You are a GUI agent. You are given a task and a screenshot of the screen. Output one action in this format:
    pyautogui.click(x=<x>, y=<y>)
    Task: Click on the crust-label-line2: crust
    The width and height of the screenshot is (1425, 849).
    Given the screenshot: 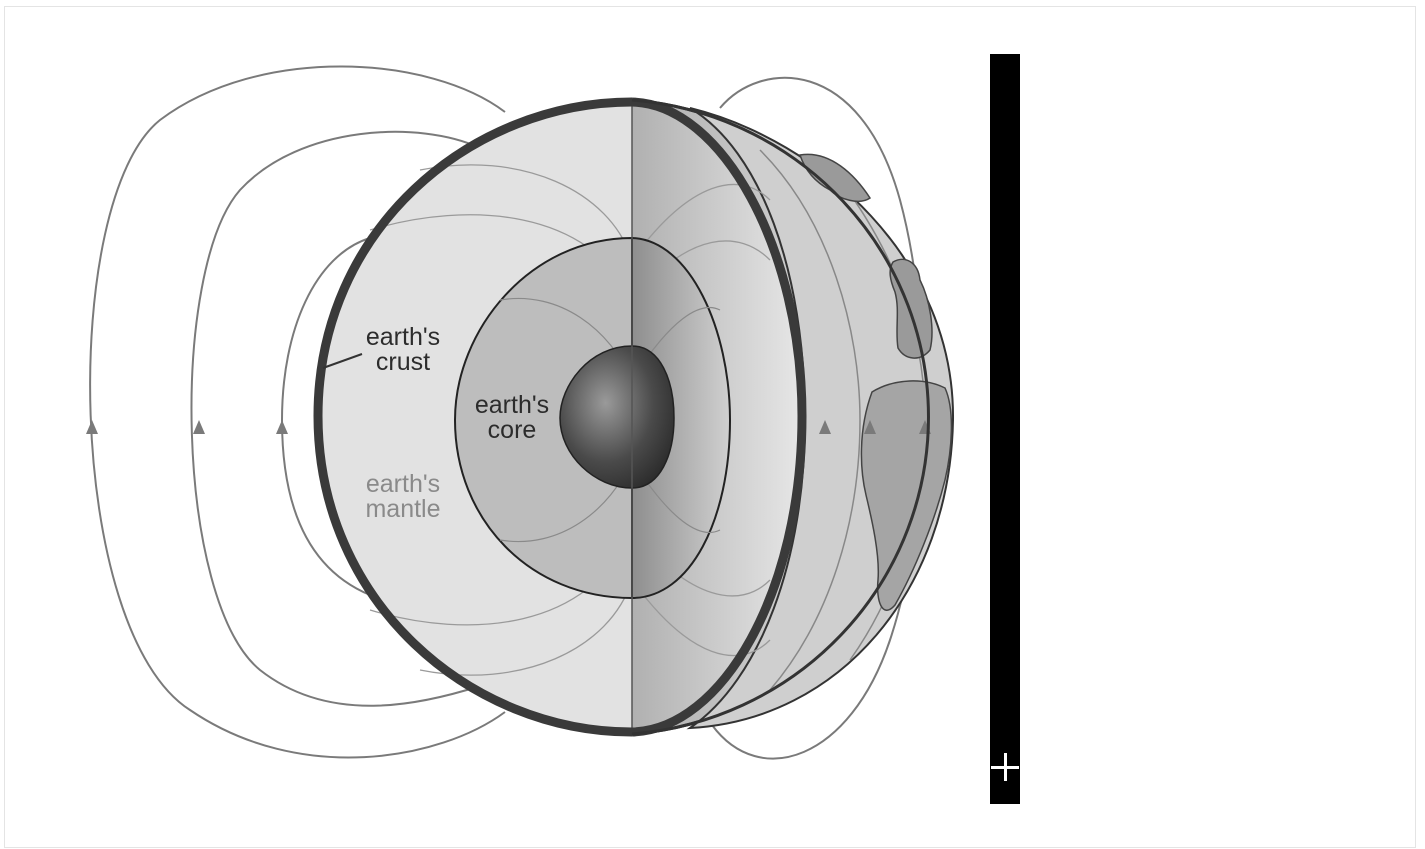 What is the action you would take?
    pyautogui.click(x=403, y=362)
    